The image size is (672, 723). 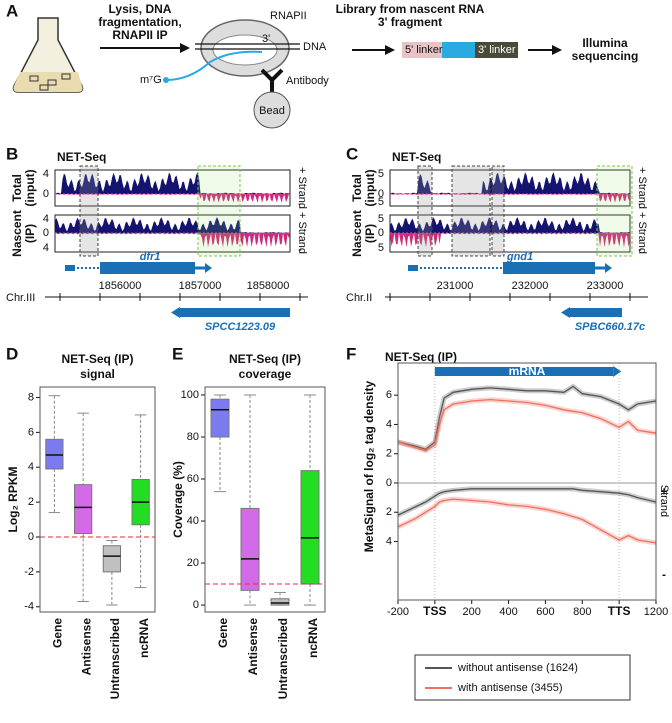 What do you see at coordinates (434, 611) in the screenshot?
I see `x-tick-label: TSS` at bounding box center [434, 611].